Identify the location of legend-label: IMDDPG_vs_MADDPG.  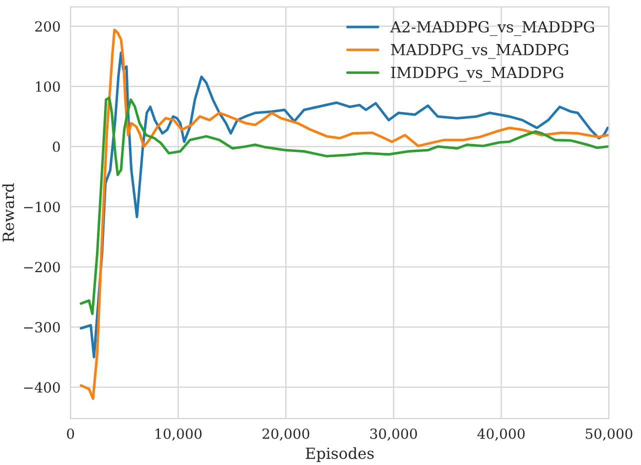
(477, 74).